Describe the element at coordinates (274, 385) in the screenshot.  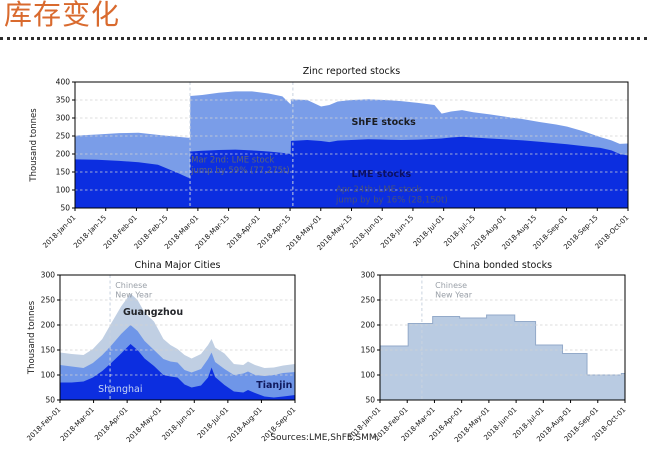
I see `chart-annotation: Tianjin` at that location.